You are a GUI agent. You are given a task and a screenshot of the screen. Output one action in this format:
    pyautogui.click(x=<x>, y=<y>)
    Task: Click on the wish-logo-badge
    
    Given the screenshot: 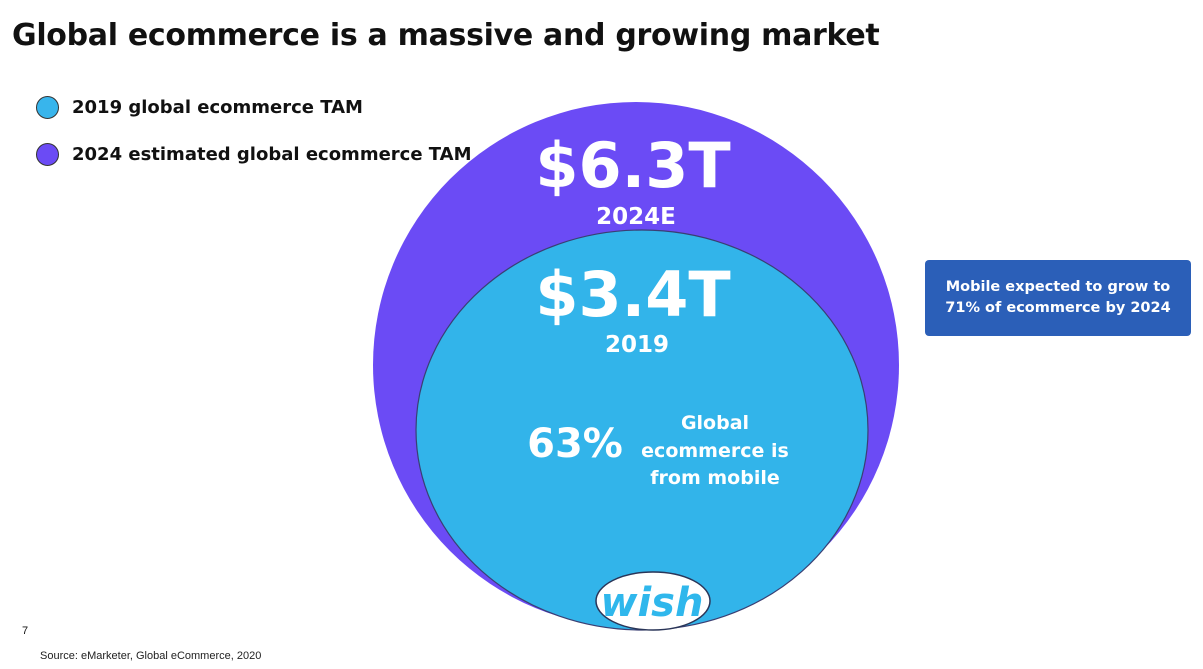 What is the action you would take?
    pyautogui.click(x=653, y=601)
    